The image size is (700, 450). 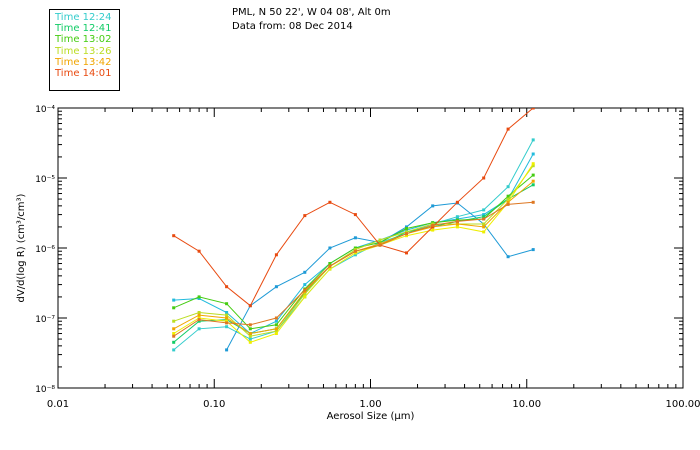 What do you see at coordinates (45, 390) in the screenshot?
I see `y-tick-label: 10⁻⁸` at bounding box center [45, 390].